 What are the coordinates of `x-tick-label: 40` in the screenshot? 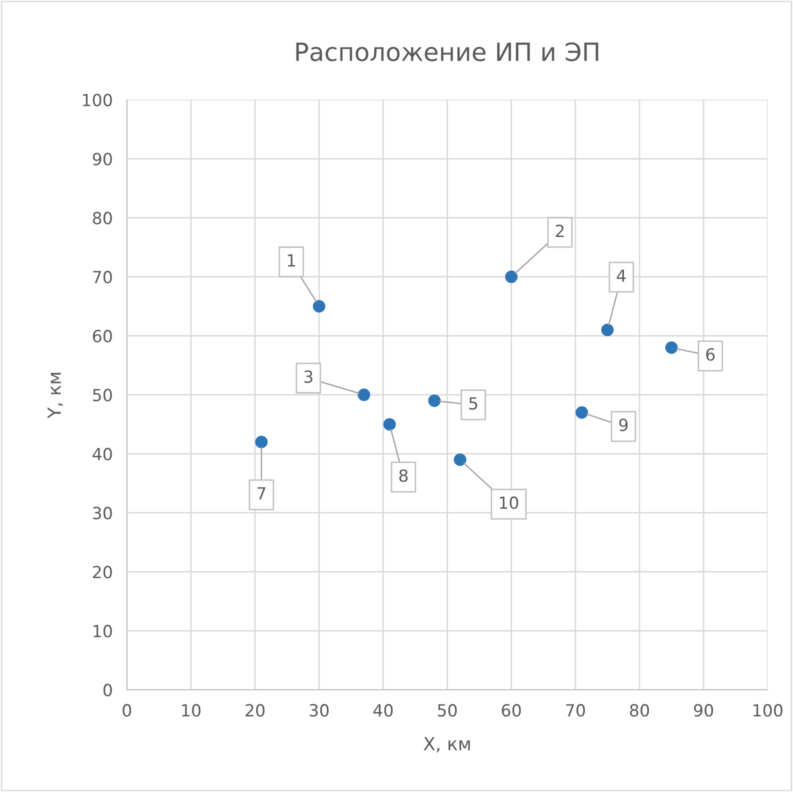 It's located at (383, 710).